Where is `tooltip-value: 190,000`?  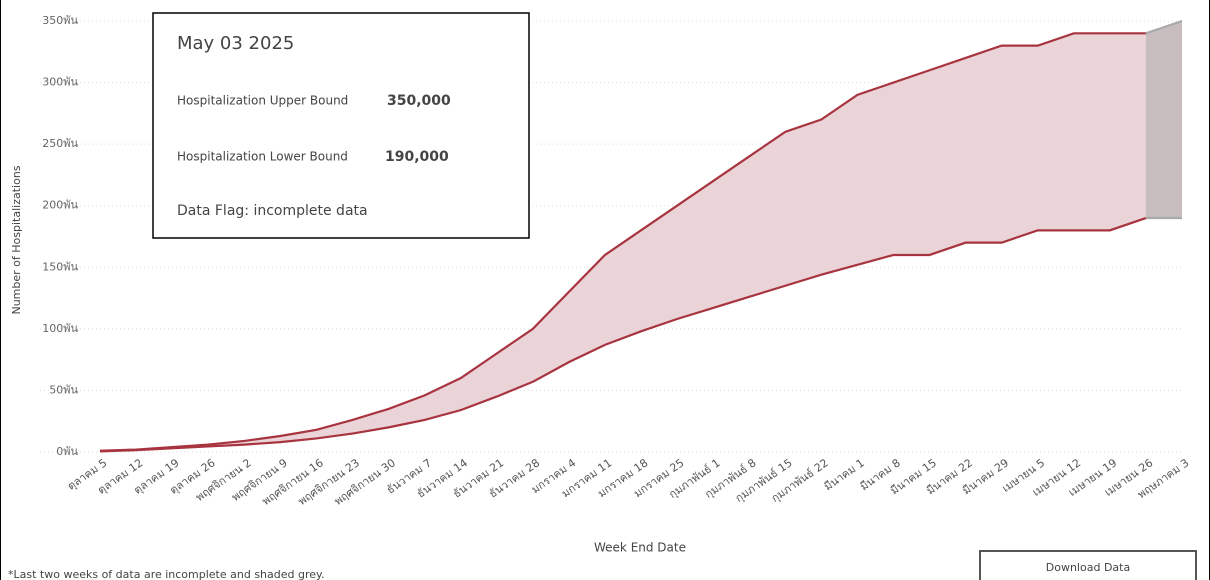
tooltip-value: 190,000 is located at coordinates (417, 157).